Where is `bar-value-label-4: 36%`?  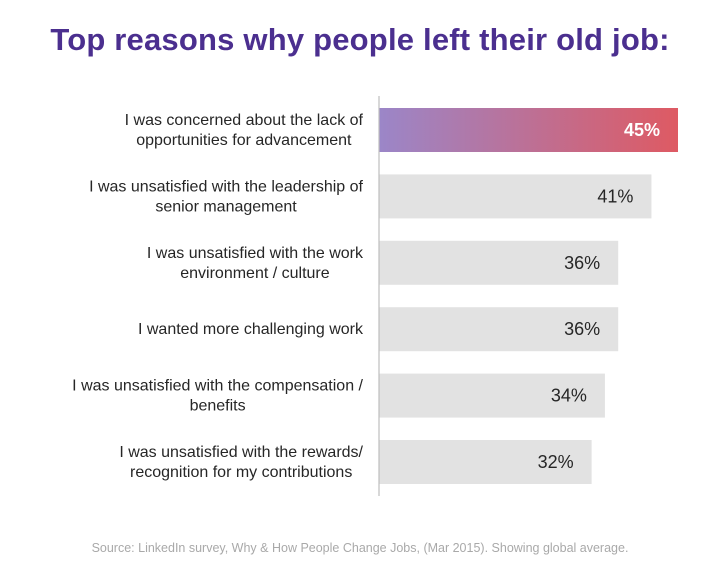
bar-value-label-4: 36% is located at coordinates (582, 329).